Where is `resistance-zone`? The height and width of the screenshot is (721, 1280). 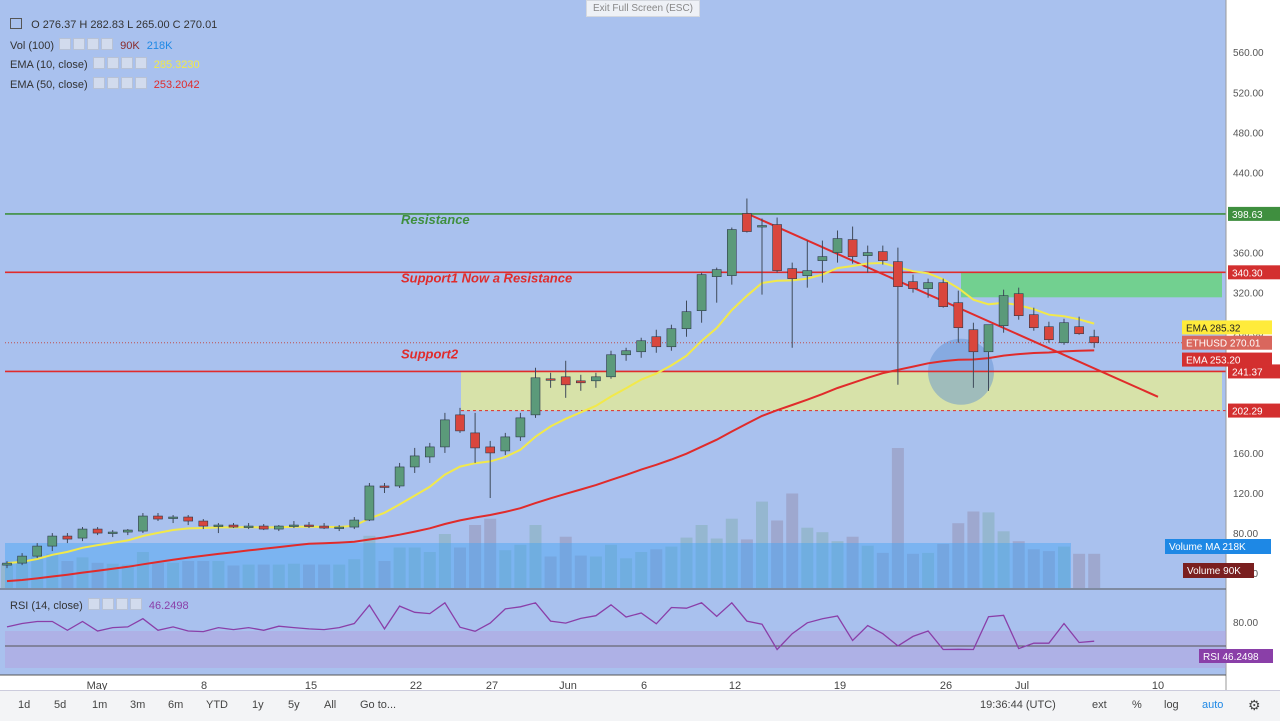
resistance-zone is located at coordinates (1091, 285).